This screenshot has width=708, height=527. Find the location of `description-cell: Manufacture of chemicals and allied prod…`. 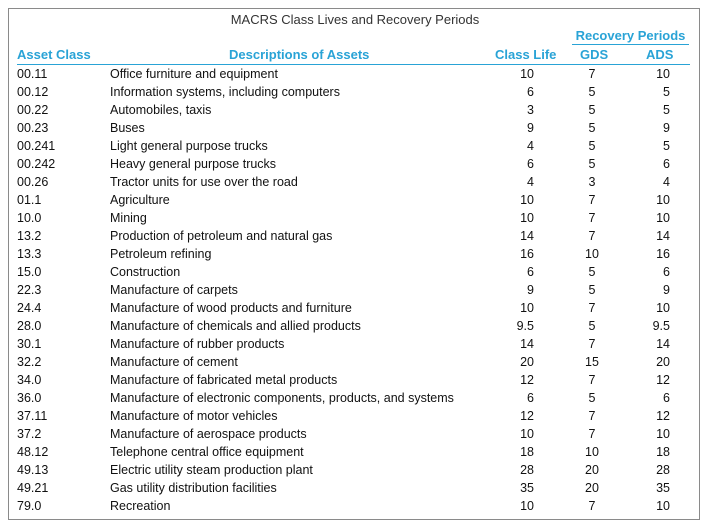

description-cell: Manufacture of chemicals and allied prod… is located at coordinates (235, 326).